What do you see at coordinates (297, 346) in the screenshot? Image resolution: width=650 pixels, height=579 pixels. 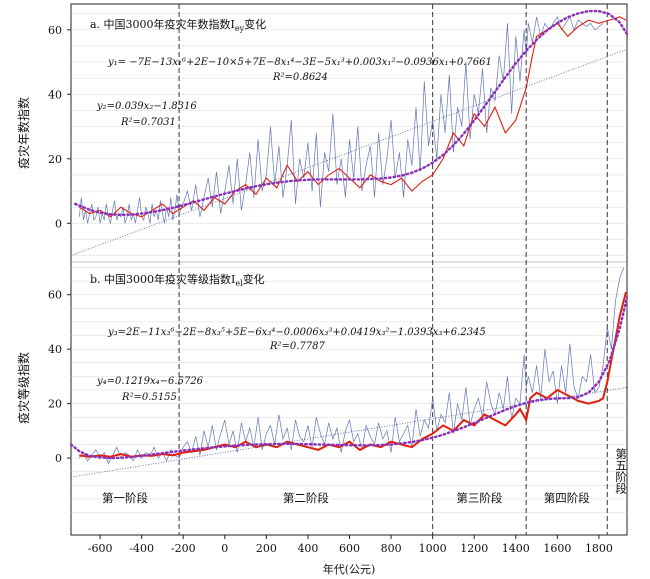 I see `panel-b-r2-1: R²=0.7787` at bounding box center [297, 346].